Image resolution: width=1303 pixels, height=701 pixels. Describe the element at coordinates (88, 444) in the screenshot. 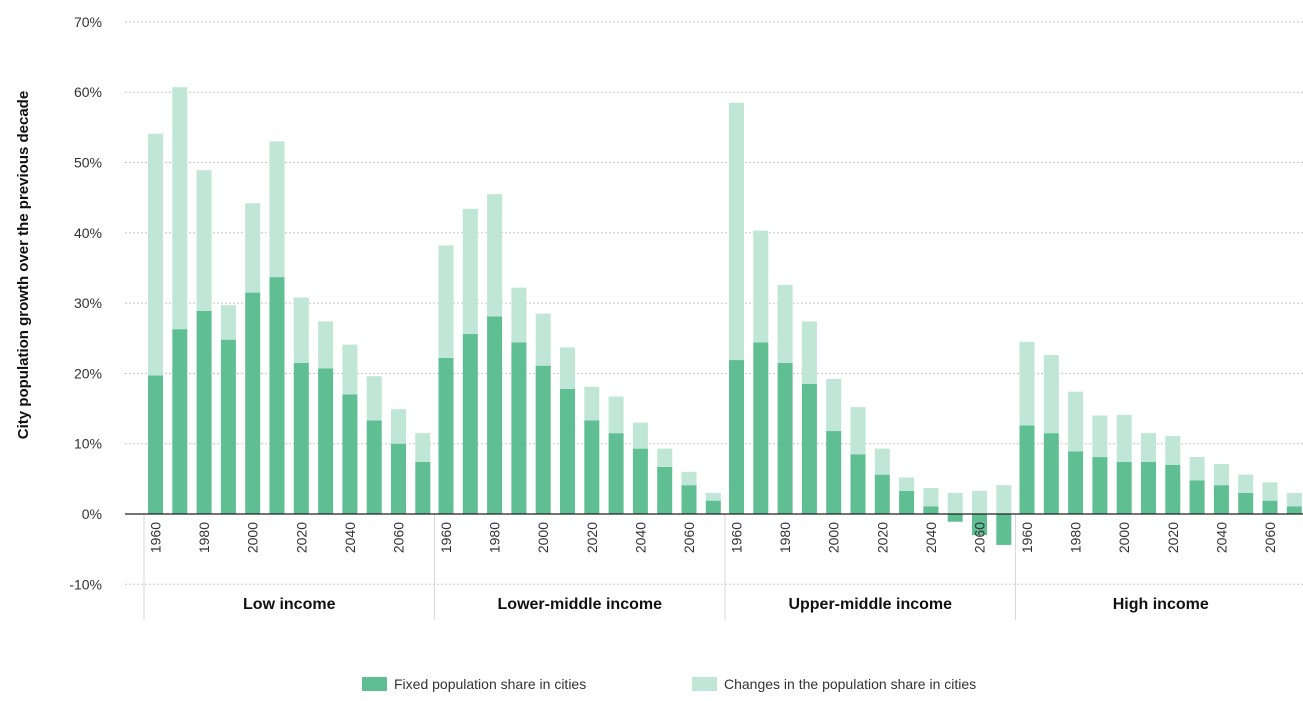

I see `y-tick-label: 10%` at that location.